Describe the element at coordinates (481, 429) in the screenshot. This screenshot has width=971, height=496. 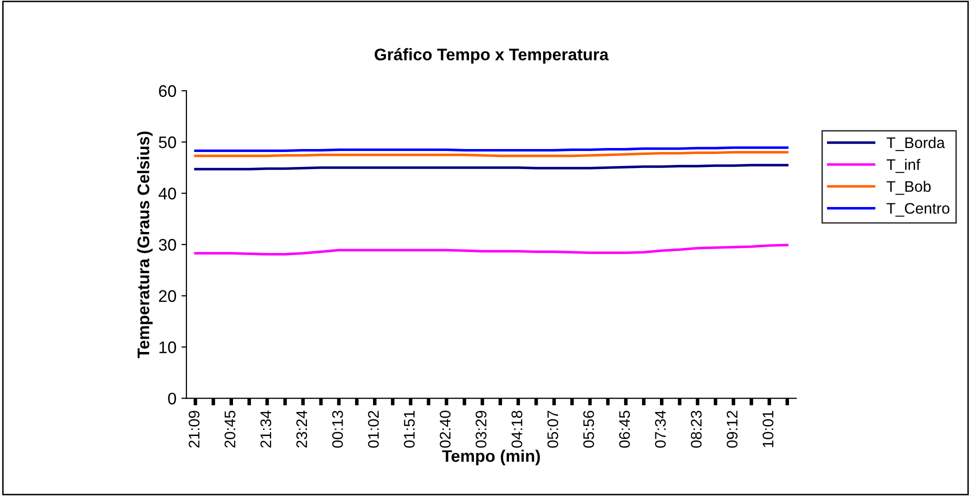
I see `x-tick-label: 03:29` at that location.